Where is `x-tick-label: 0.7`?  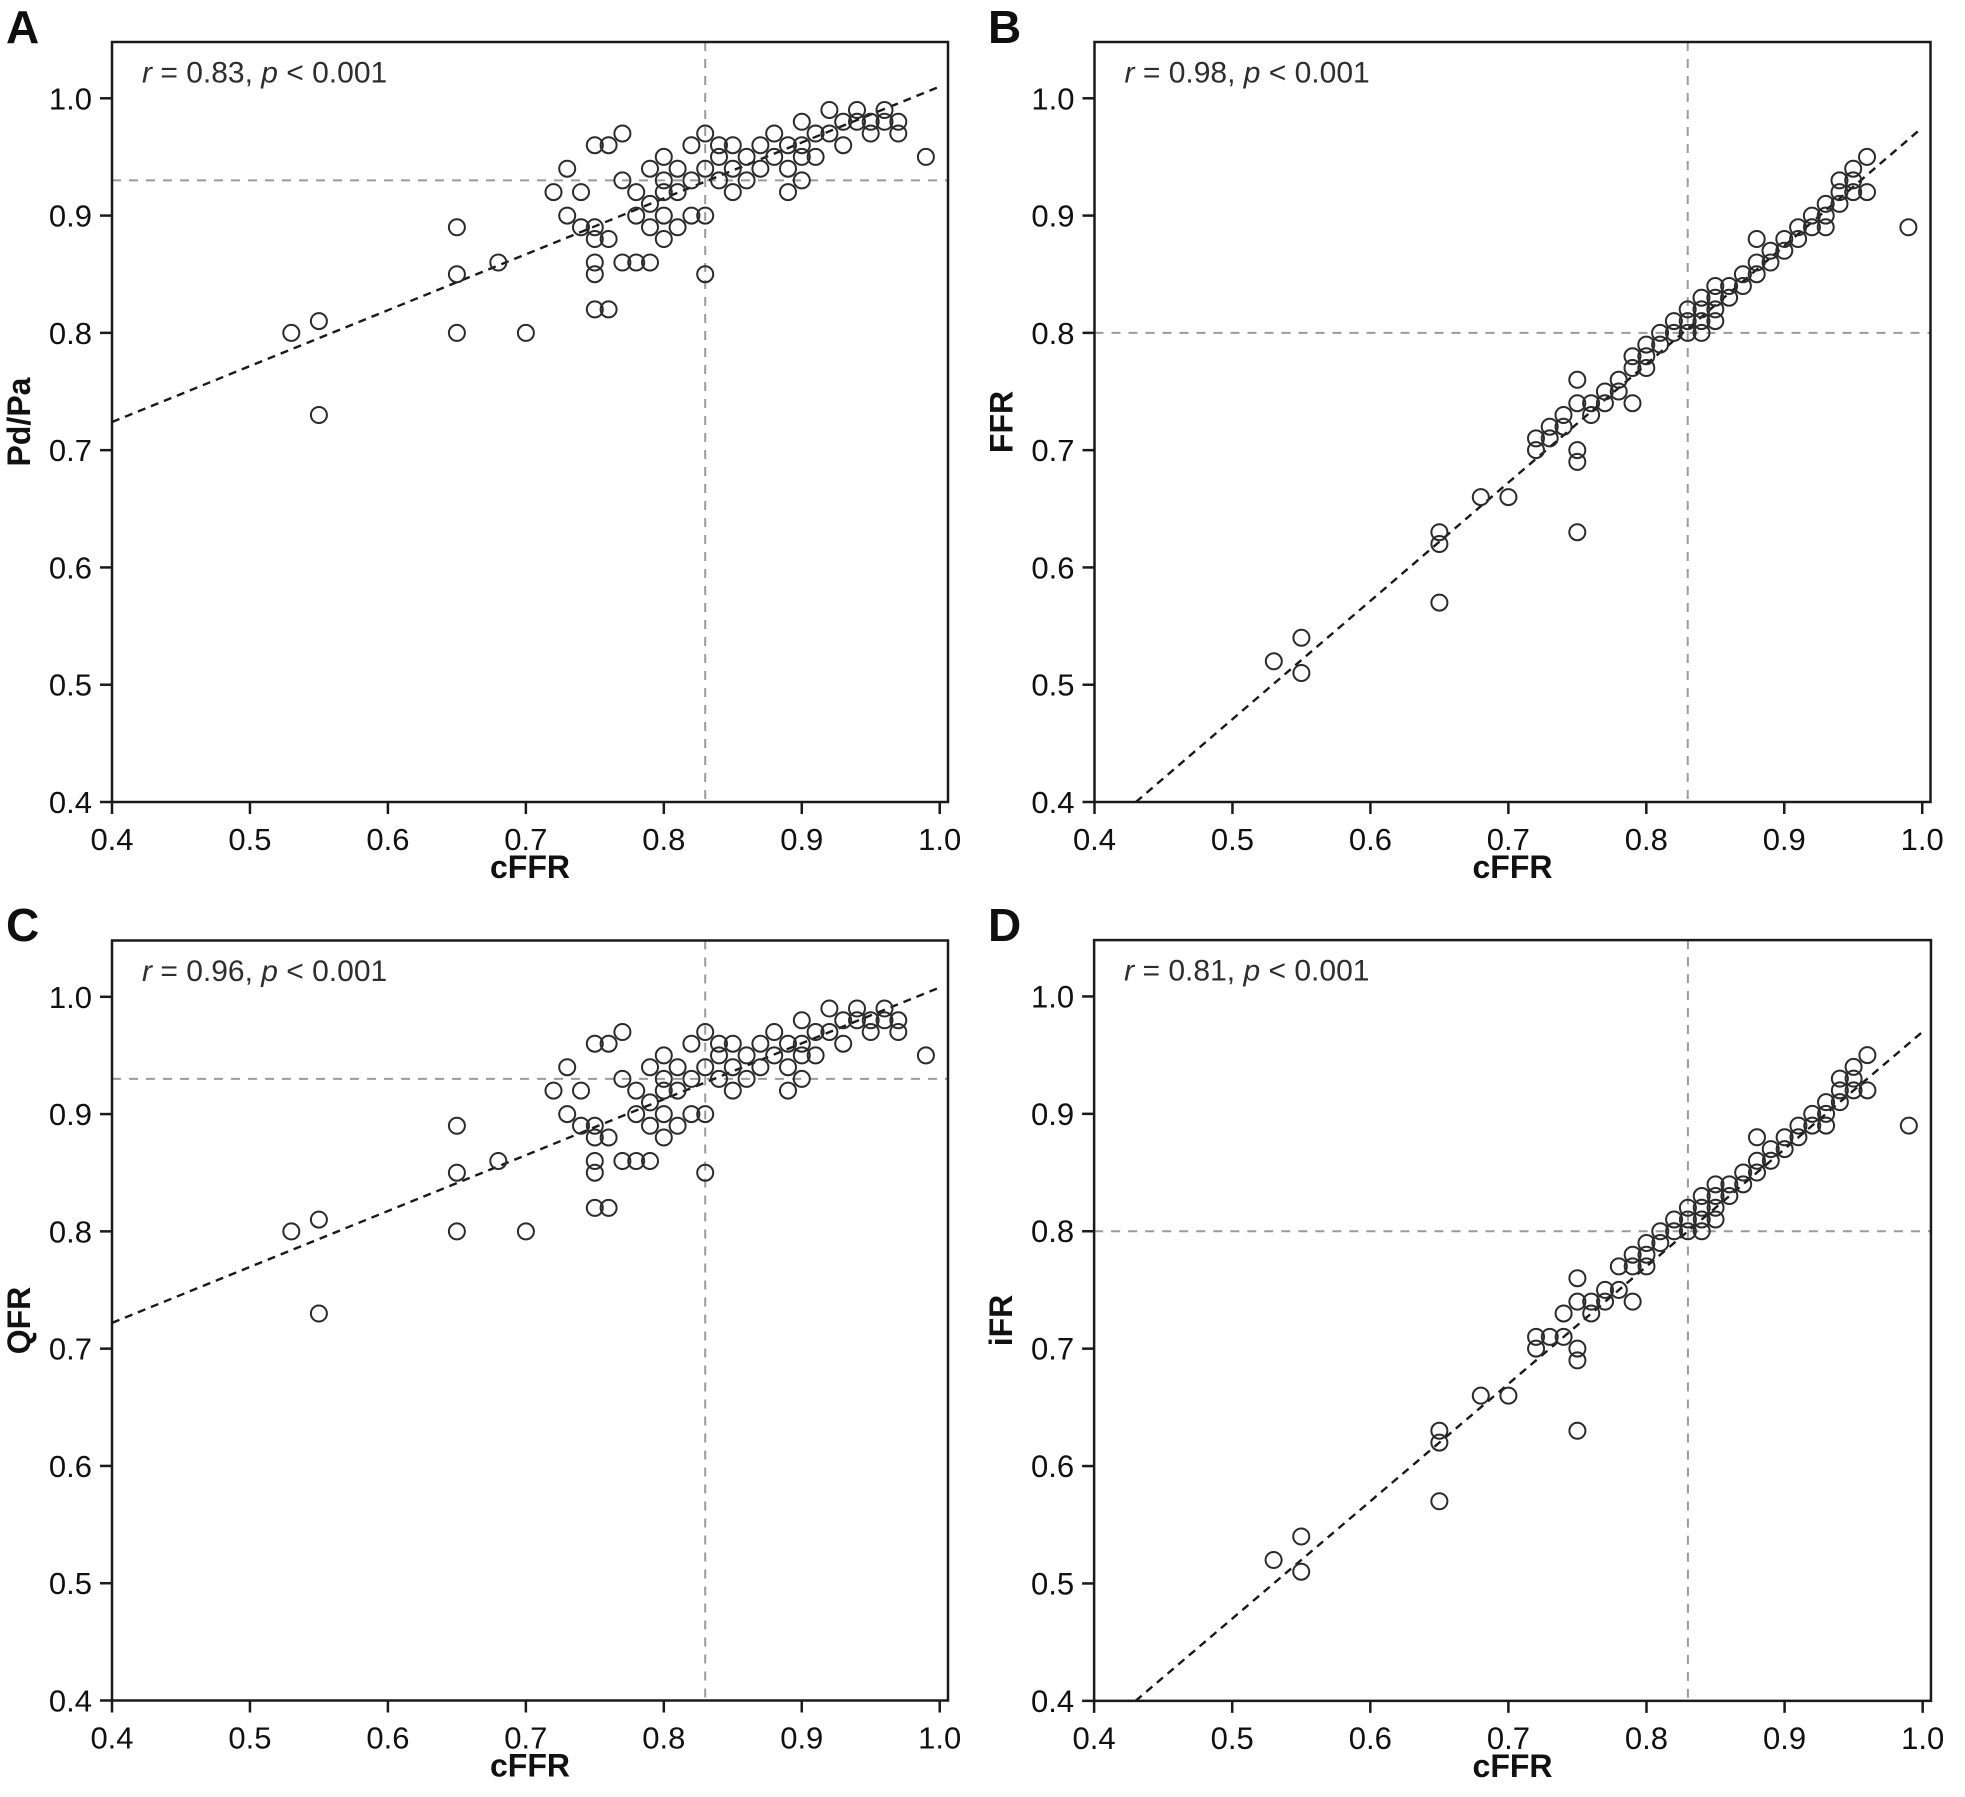 x-tick-label: 0.7 is located at coordinates (1508, 839).